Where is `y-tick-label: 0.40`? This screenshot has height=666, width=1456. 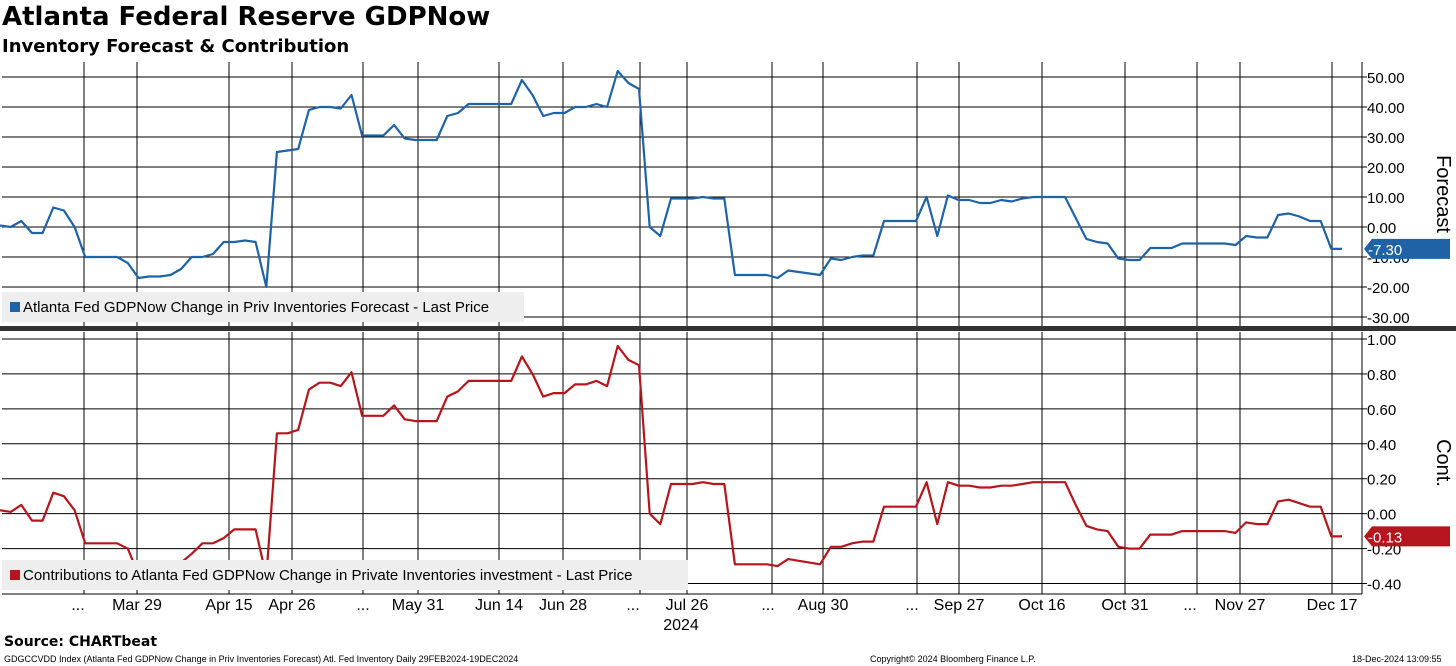 y-tick-label: 0.40 is located at coordinates (1381, 445).